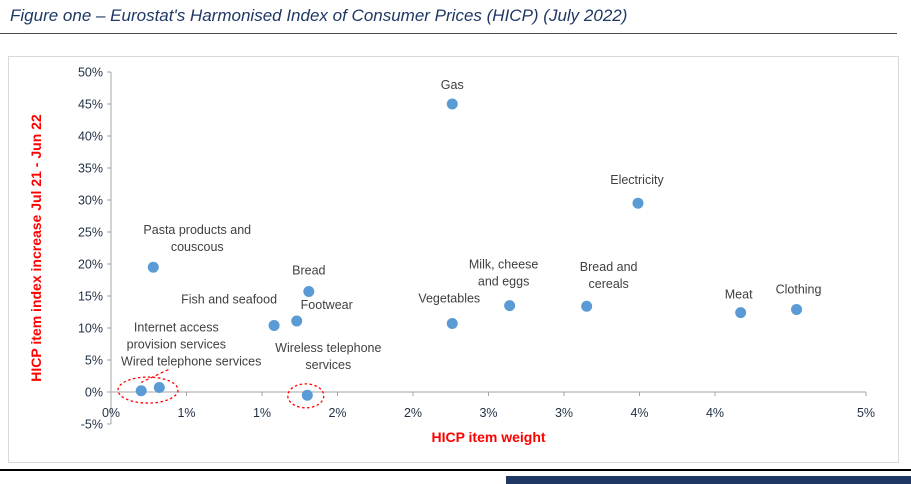 The width and height of the screenshot is (911, 484). What do you see at coordinates (229, 299) in the screenshot?
I see `data-point-label: Fish and seafood` at bounding box center [229, 299].